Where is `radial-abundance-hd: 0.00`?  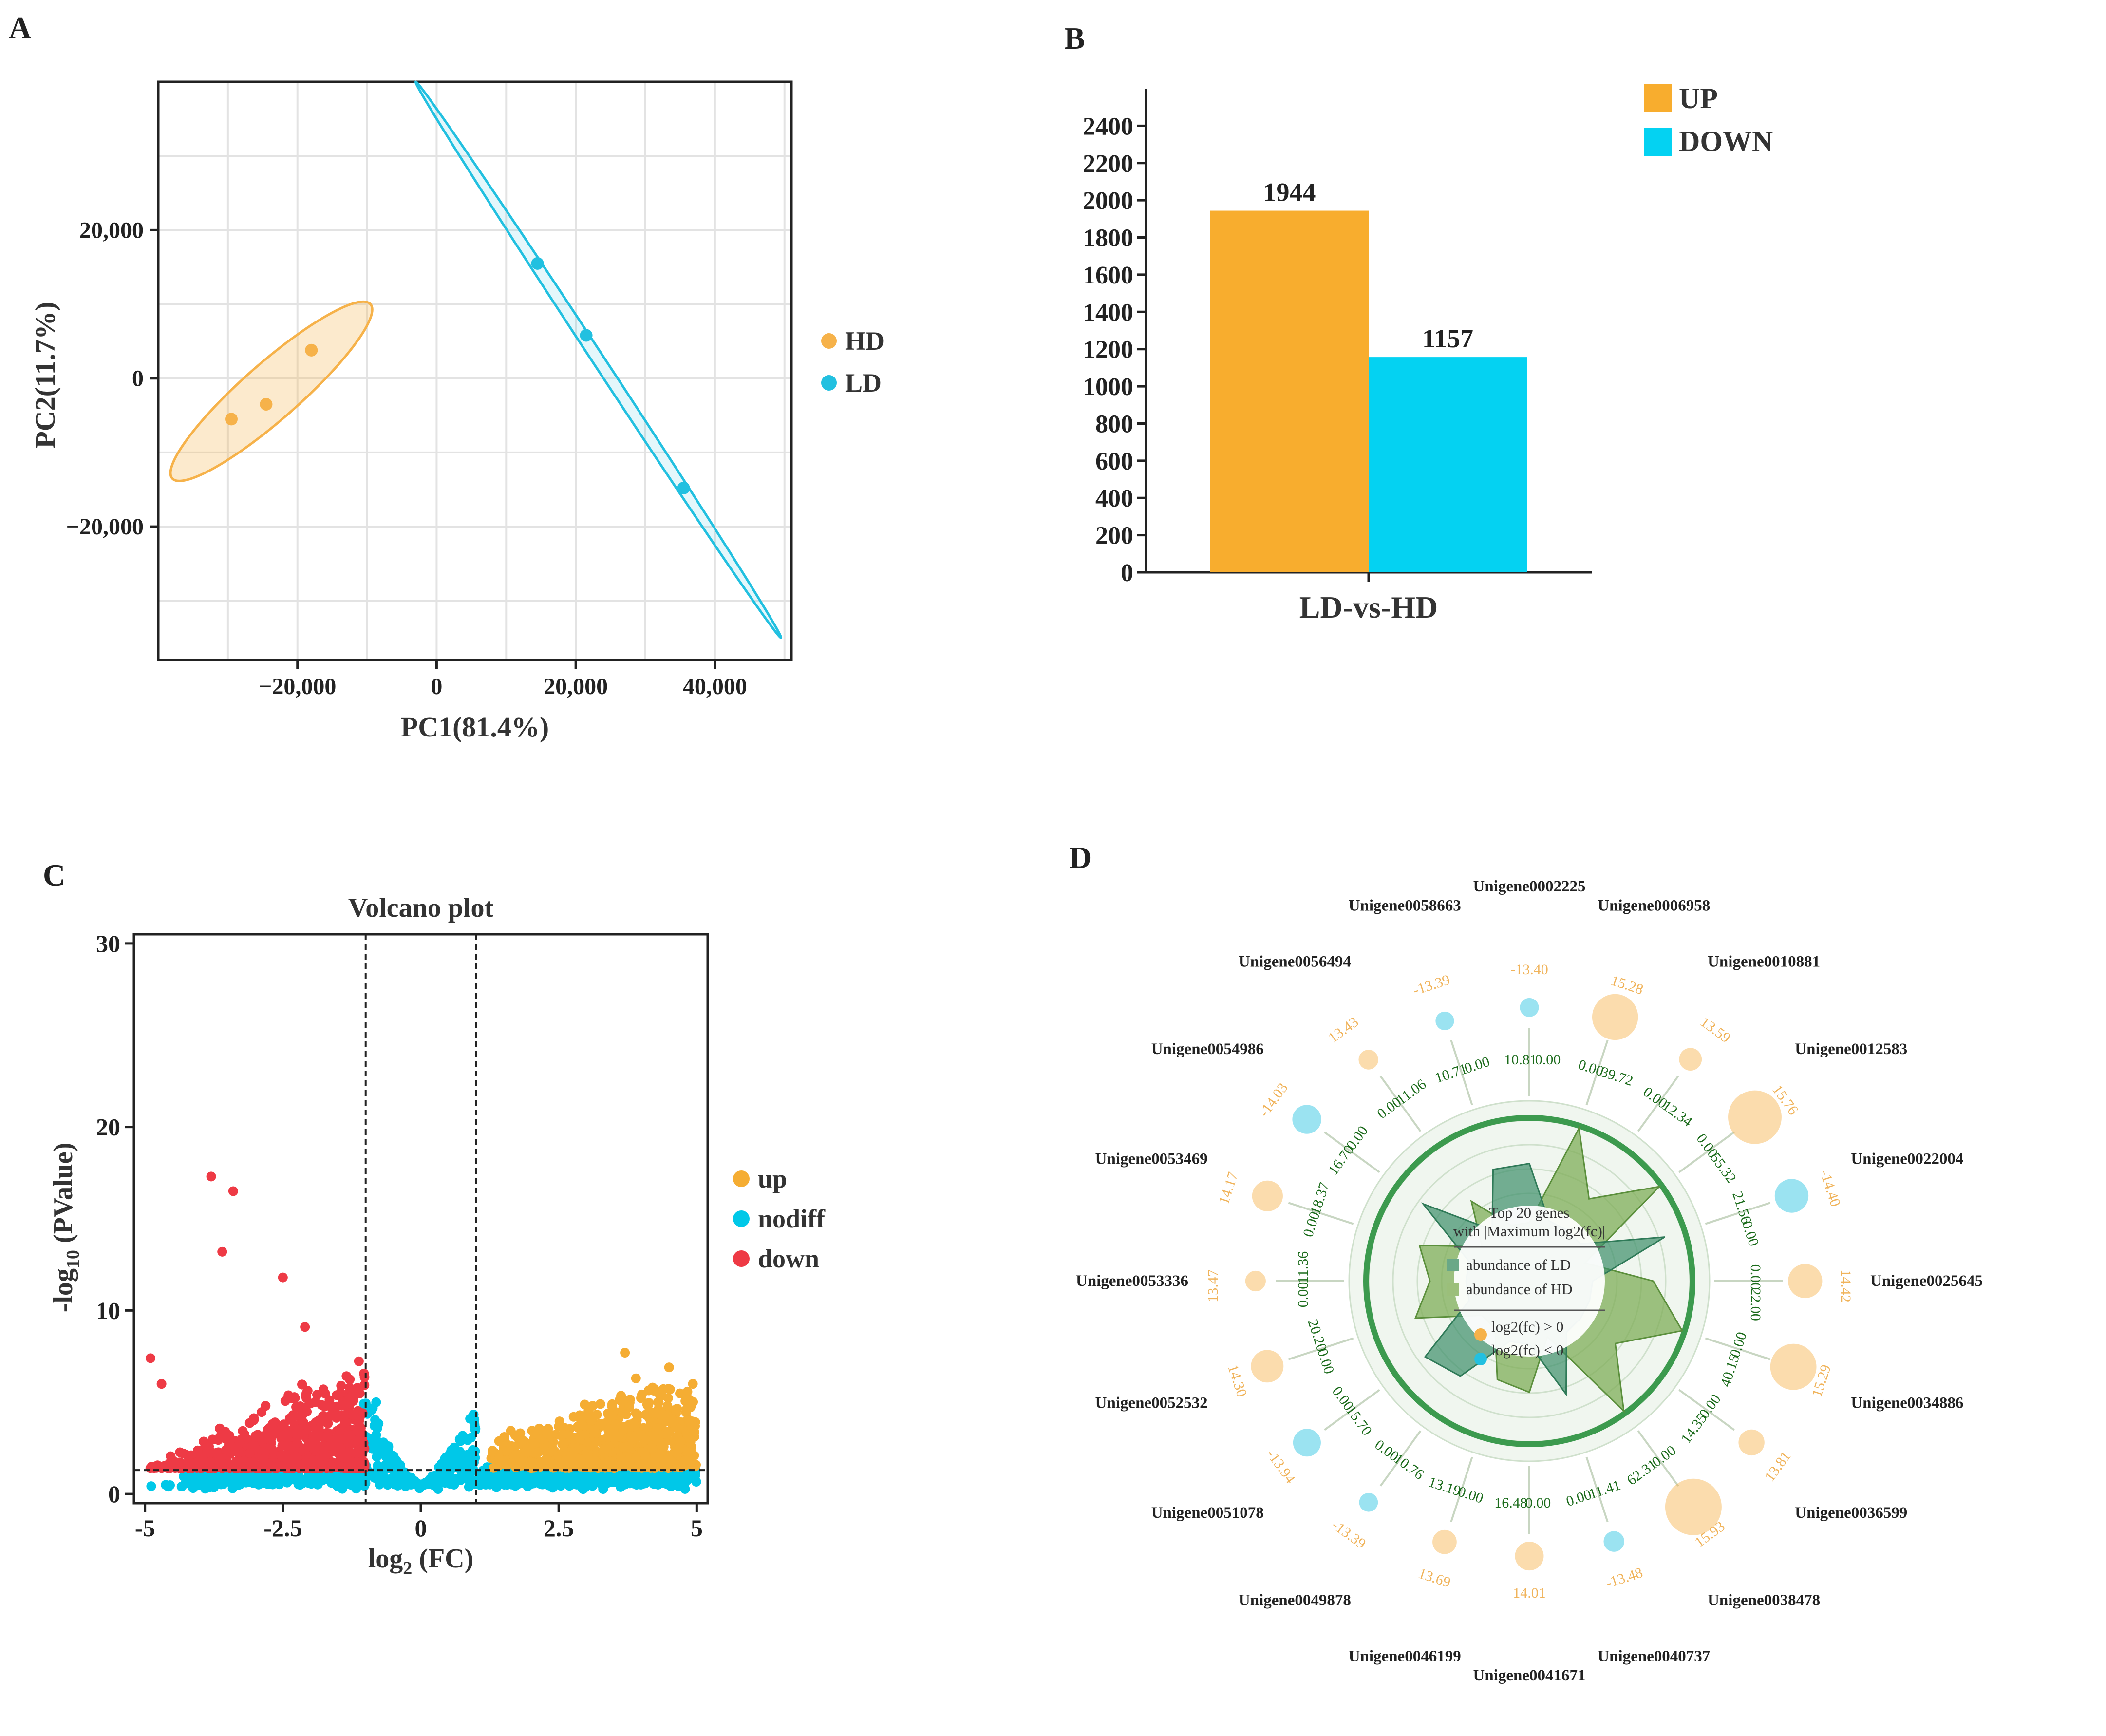 radial-abundance-hd: 0.00 is located at coordinates (1578, 1498).